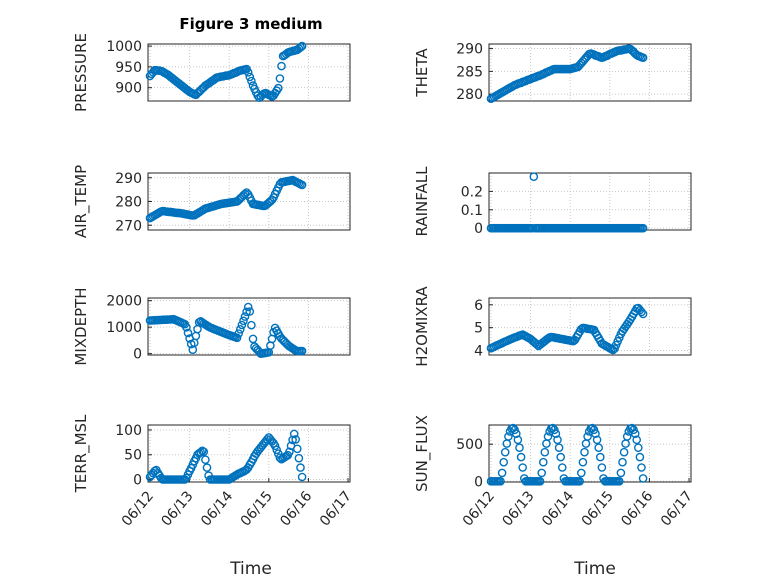 The height and width of the screenshot is (583, 778). Describe the element at coordinates (257, 508) in the screenshot. I see `x-tick-label: 06/15` at that location.